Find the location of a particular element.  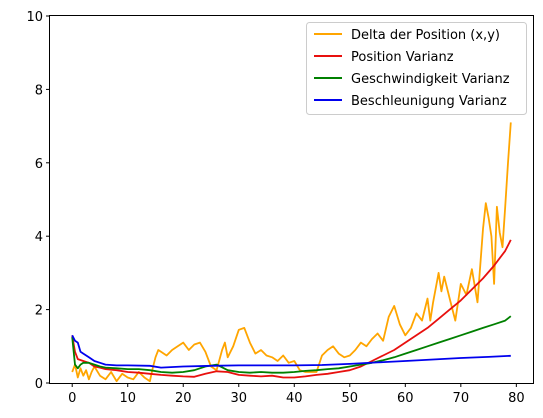

legend-label-acceleration: Beschleunigung Varianz is located at coordinates (429, 101).